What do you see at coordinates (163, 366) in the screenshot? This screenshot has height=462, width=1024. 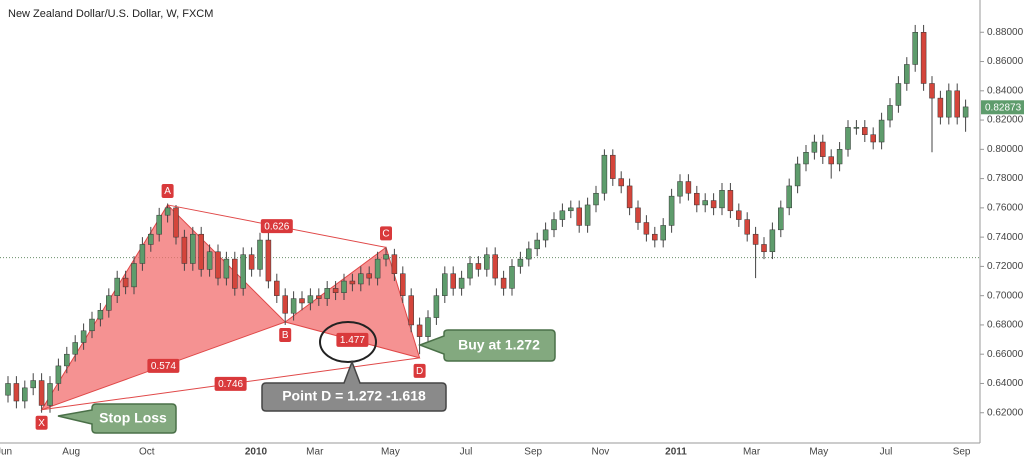 I see `ratio-label: 0.574` at bounding box center [163, 366].